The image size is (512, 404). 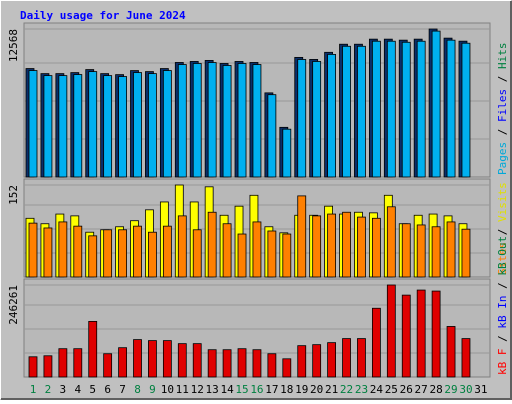 What do you see at coordinates (301, 389) in the screenshot?
I see `x-tick-label: 19` at bounding box center [301, 389].